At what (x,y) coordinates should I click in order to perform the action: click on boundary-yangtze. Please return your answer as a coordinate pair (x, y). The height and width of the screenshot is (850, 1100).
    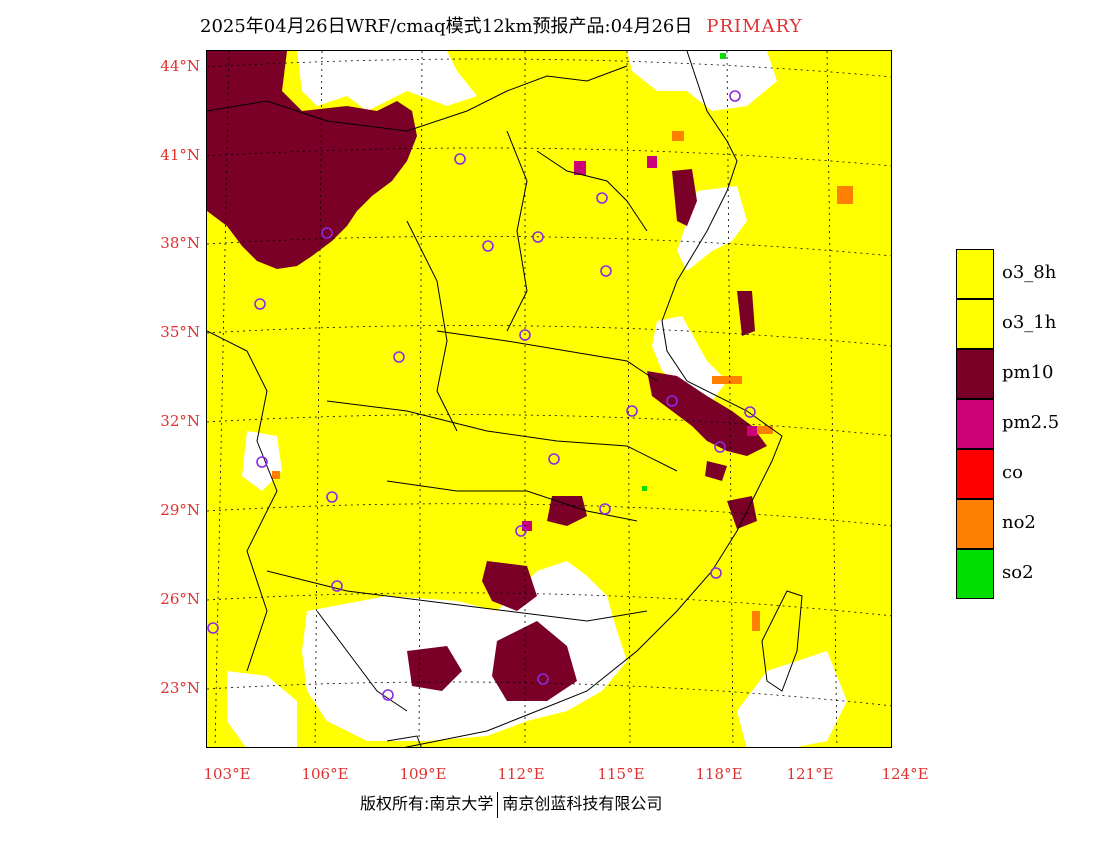
    Looking at the image, I should click on (502, 436).